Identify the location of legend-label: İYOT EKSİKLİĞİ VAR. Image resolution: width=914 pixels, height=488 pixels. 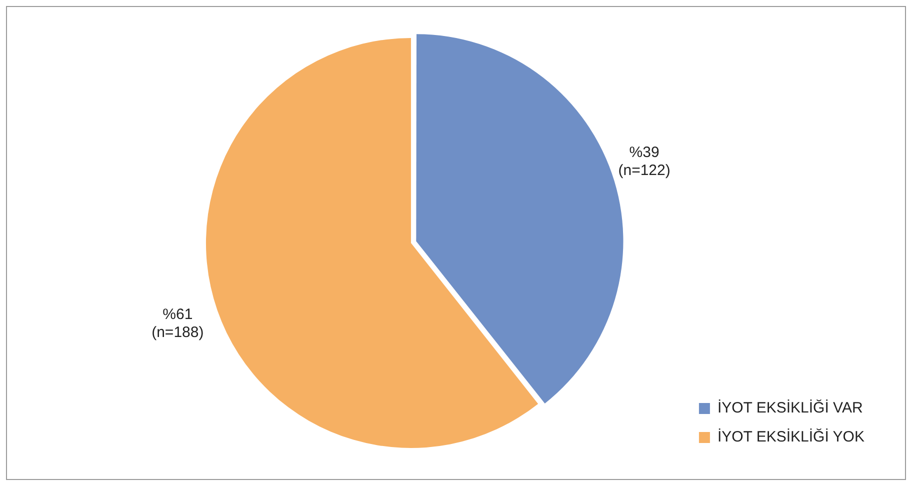
(790, 407).